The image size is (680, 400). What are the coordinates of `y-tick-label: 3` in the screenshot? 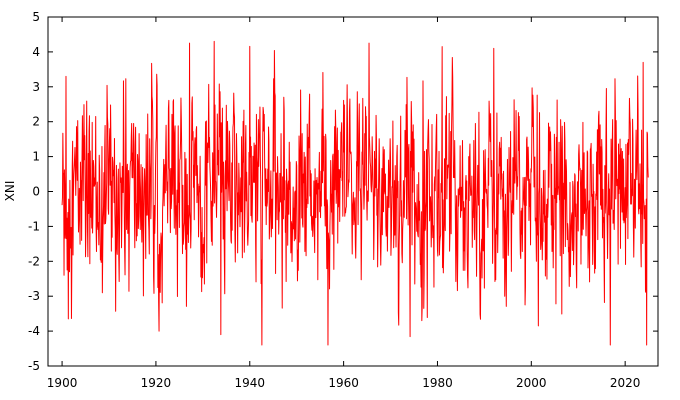 It's located at (36, 87).